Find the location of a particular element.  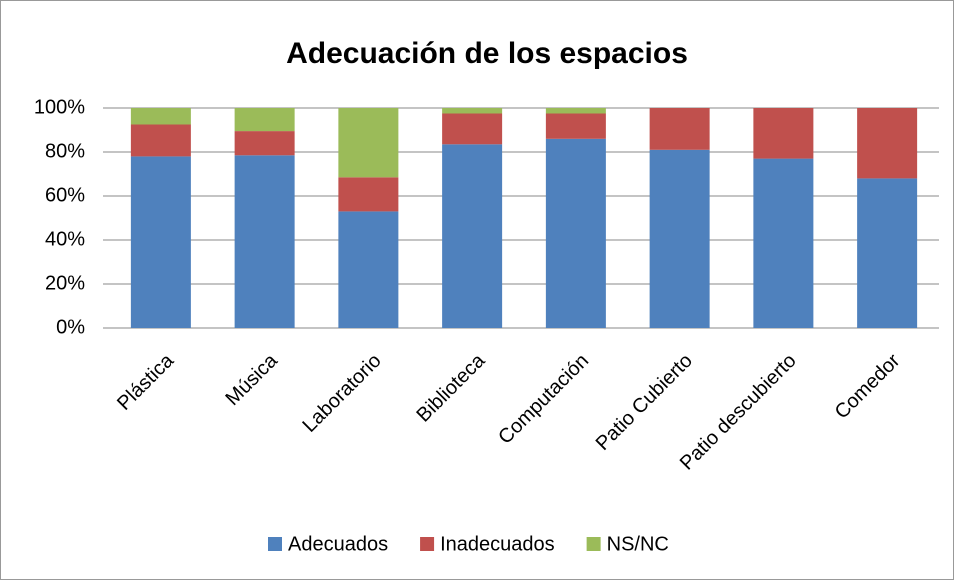

legend-label: NS/NC is located at coordinates (638, 544).